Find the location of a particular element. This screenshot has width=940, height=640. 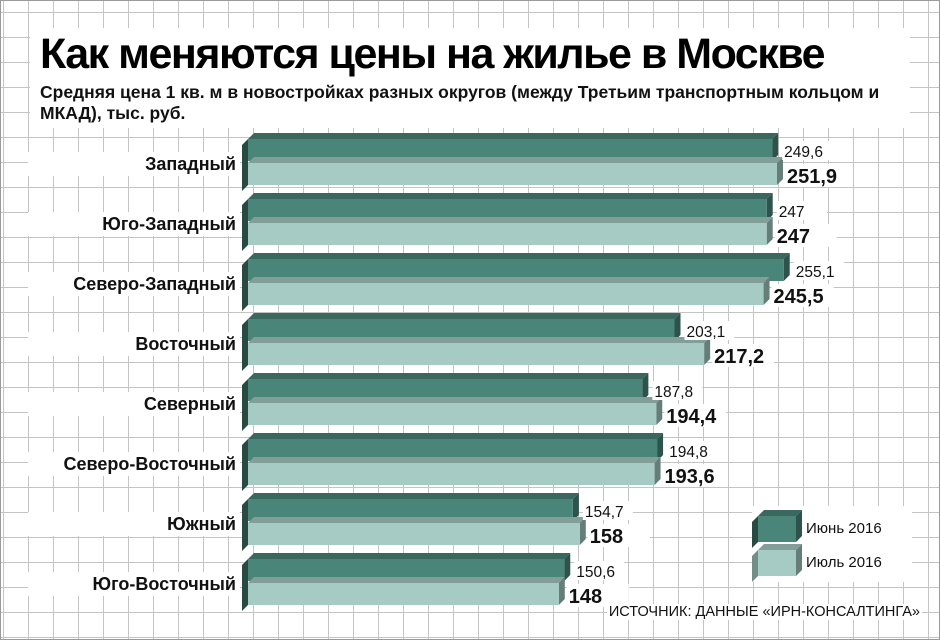

legend-swatch-june-side is located at coordinates (799, 526).